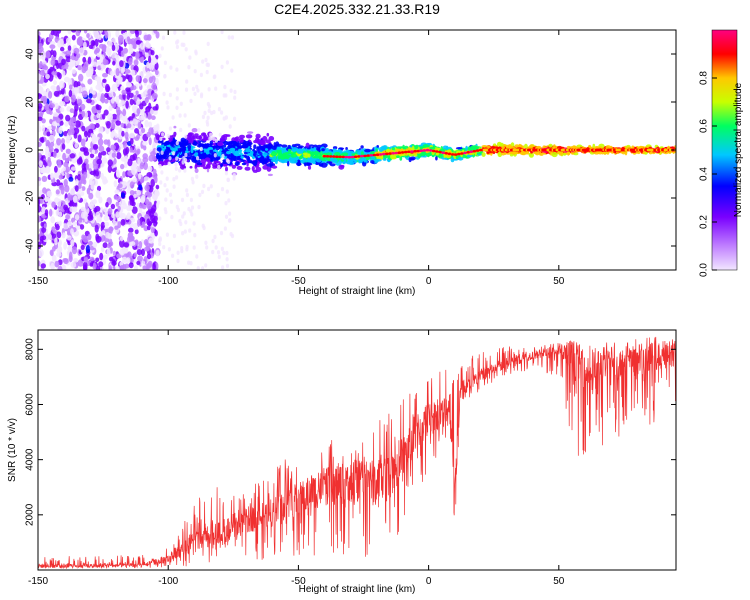 The image size is (750, 600). What do you see at coordinates (704, 126) in the screenshot?
I see `colorbar-tick-label: 0.6` at bounding box center [704, 126].